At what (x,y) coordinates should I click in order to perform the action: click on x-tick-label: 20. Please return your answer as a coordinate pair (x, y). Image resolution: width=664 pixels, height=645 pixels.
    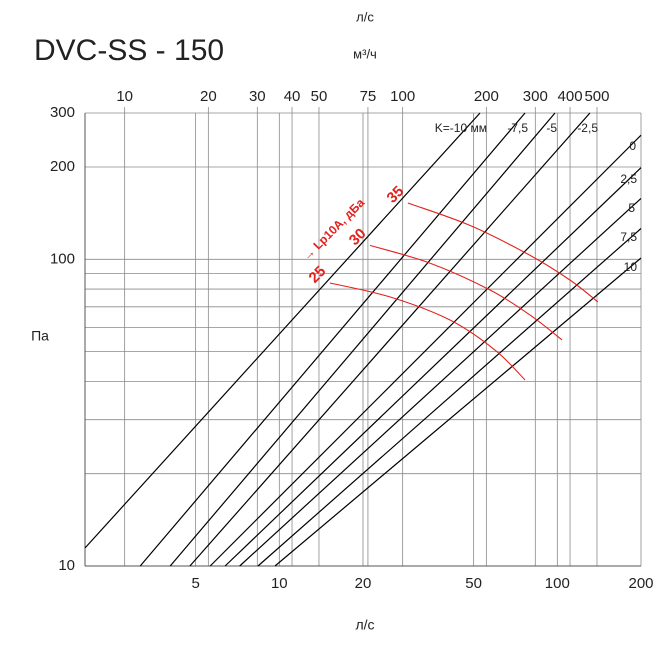
    Looking at the image, I should click on (363, 583).